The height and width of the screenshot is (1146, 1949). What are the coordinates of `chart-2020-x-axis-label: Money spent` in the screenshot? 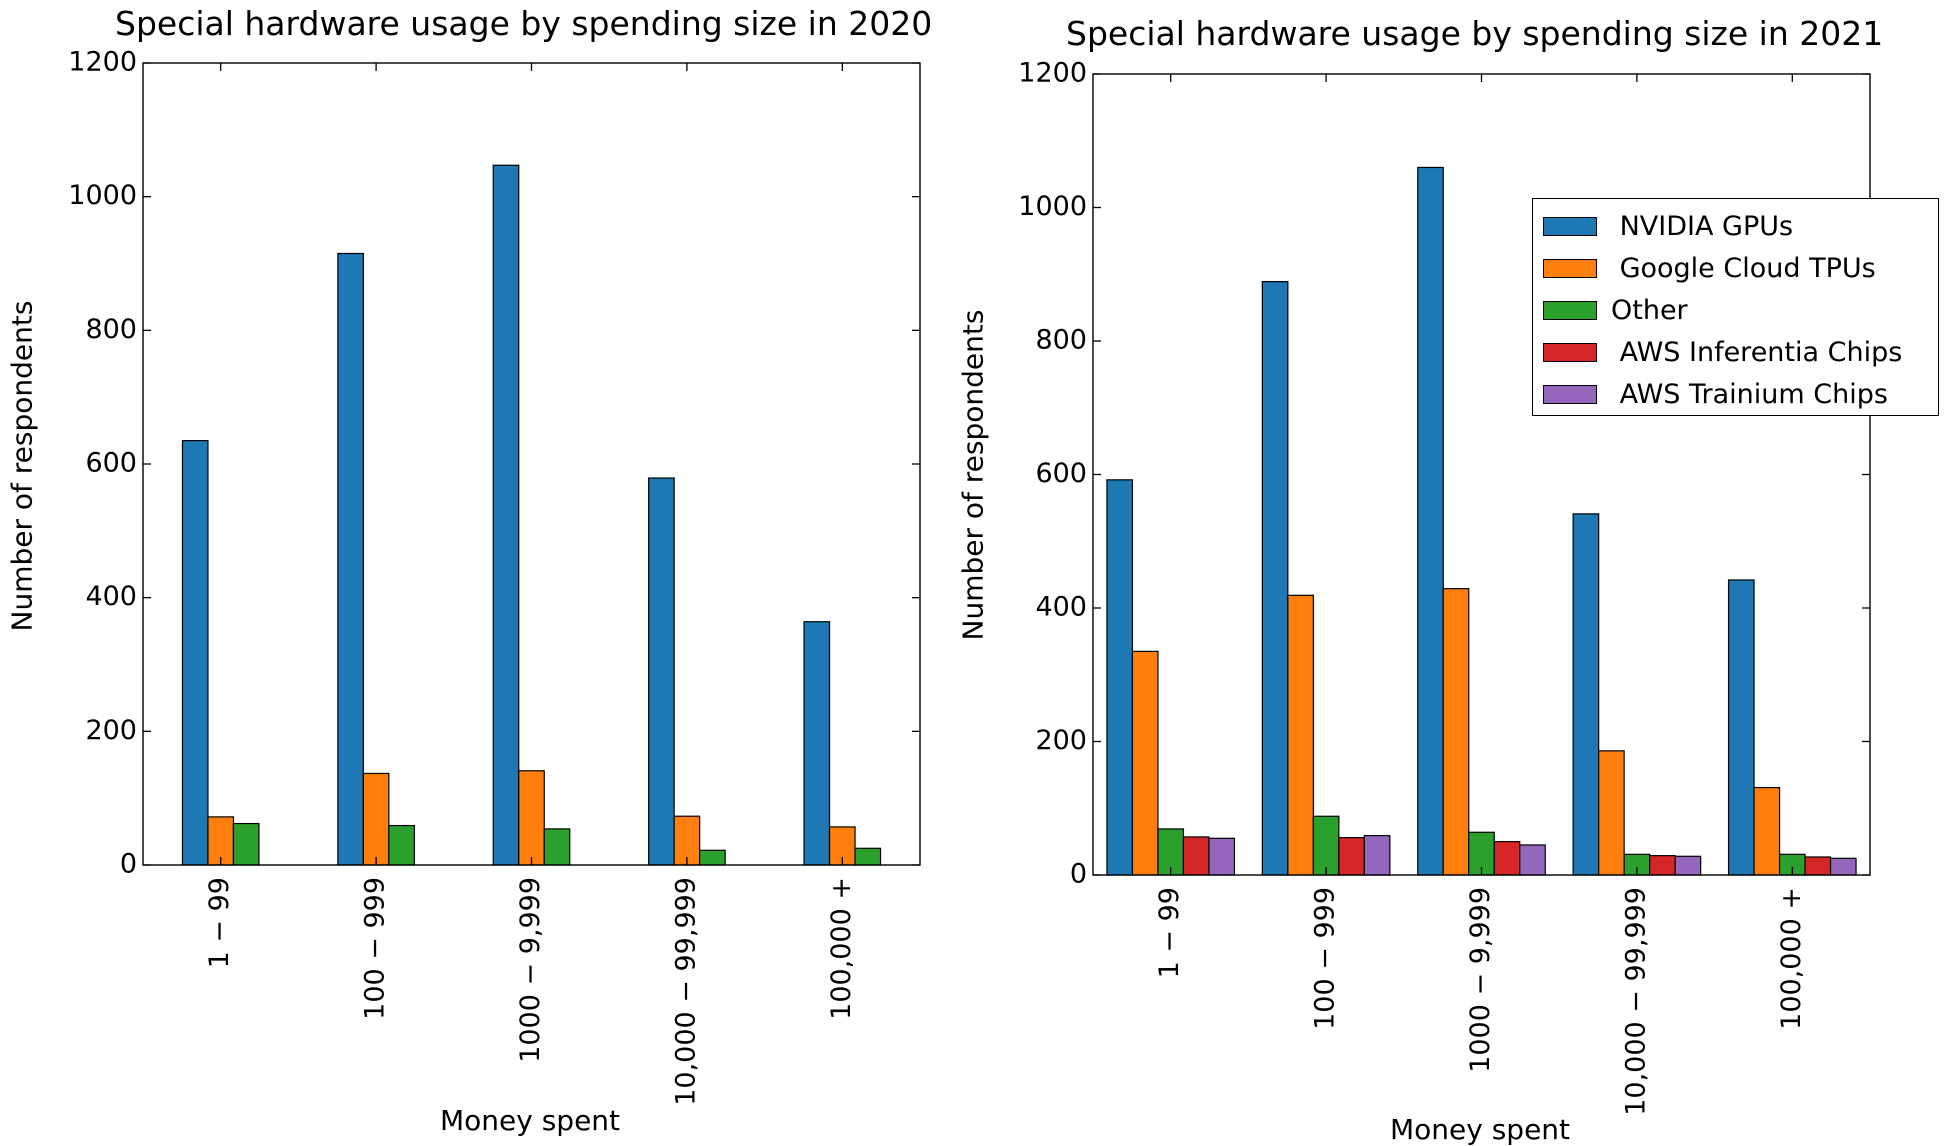 It's located at (530, 1120).